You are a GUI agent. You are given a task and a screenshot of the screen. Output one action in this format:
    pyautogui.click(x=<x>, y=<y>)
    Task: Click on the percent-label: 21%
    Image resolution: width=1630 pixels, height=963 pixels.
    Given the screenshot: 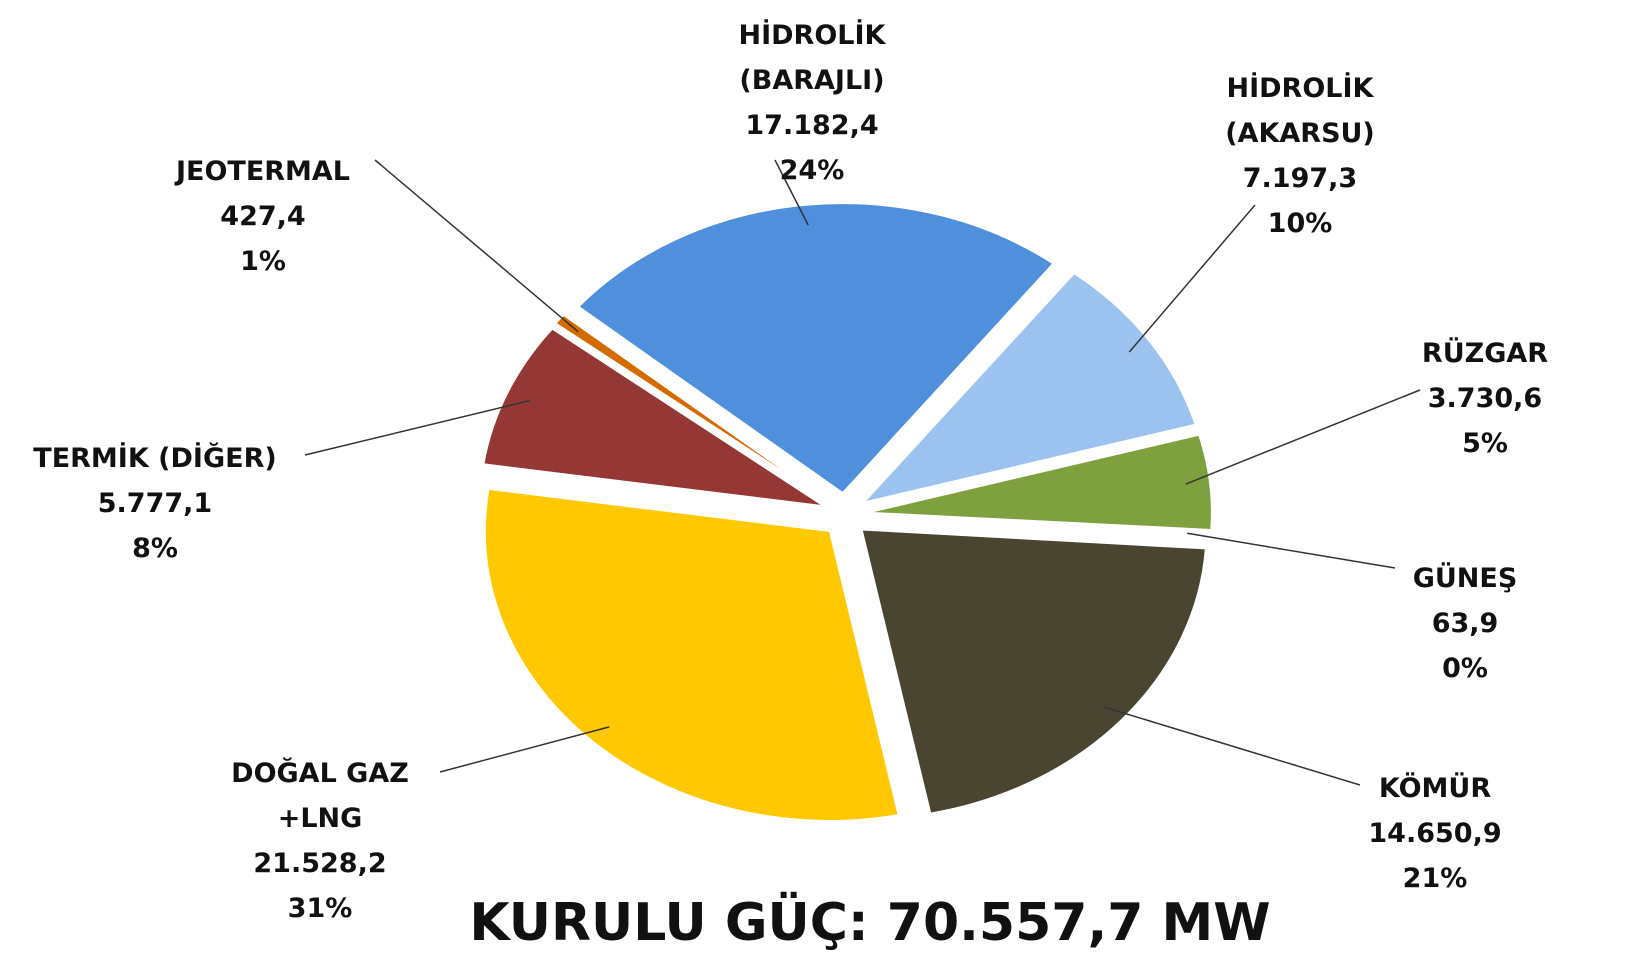 What is the action you would take?
    pyautogui.click(x=1435, y=878)
    